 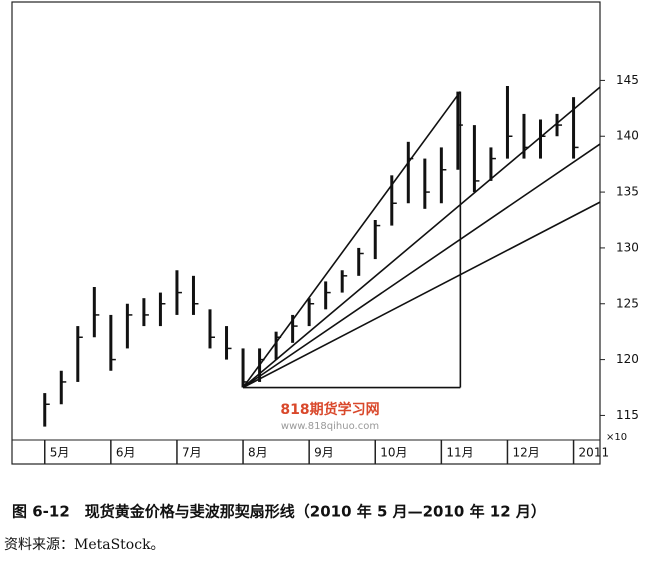 What do you see at coordinates (84, 545) in the screenshot?
I see `source: 资料来源：MetaStock。` at bounding box center [84, 545].